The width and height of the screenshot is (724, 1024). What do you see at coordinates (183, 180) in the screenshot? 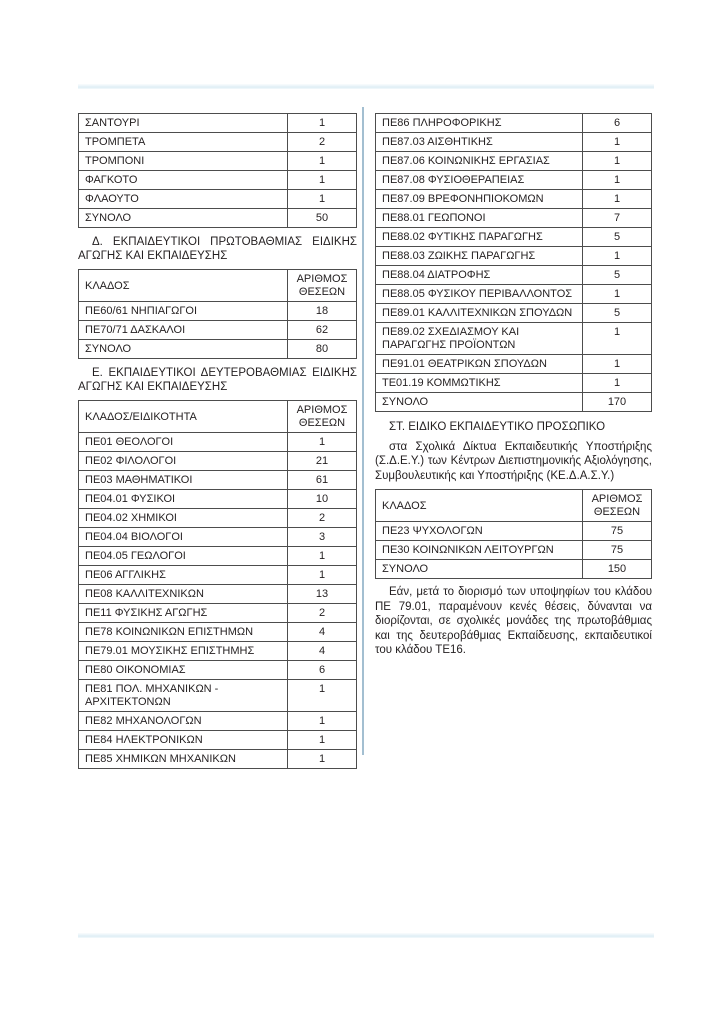
I see `klados-cell: ΦΑΓΚΟΤΟ` at bounding box center [183, 180].